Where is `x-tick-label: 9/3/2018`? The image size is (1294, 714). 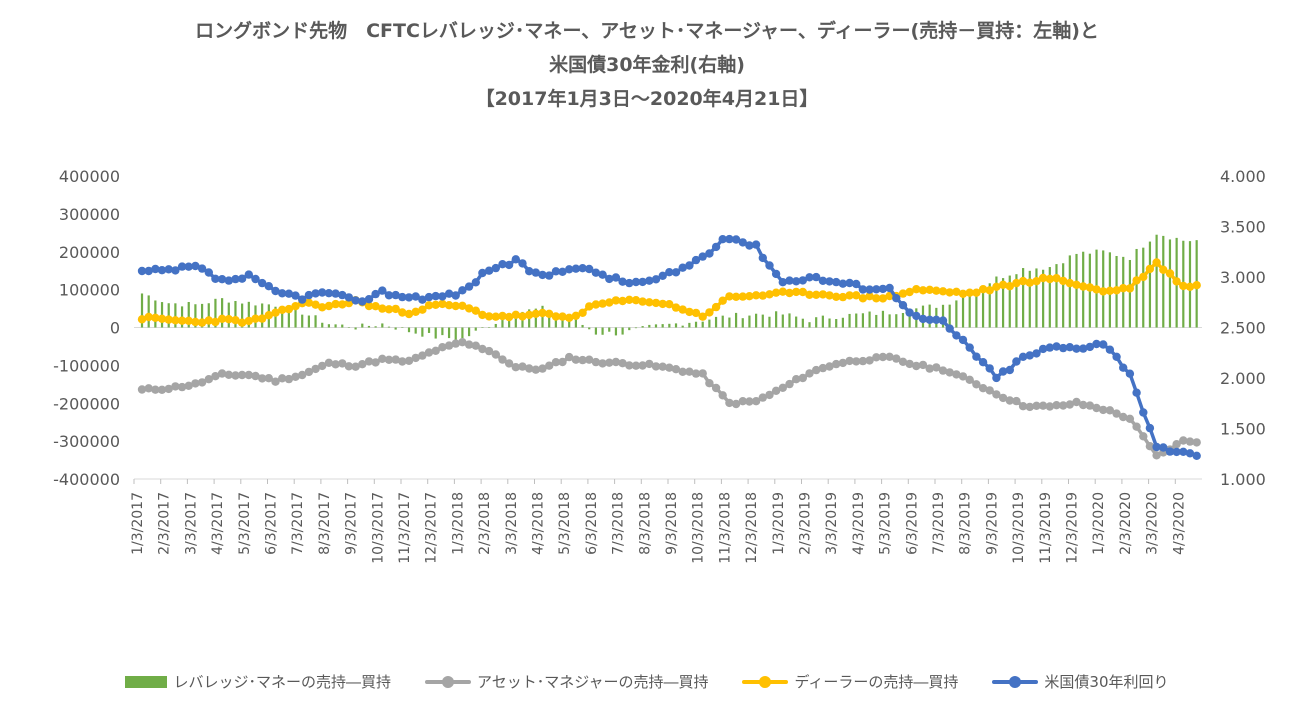
x-tick-label: 9/3/2018 is located at coordinates (672, 523).